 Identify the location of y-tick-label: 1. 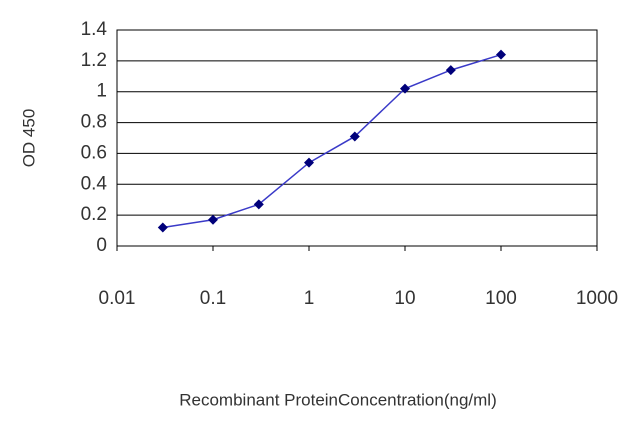
(101, 91).